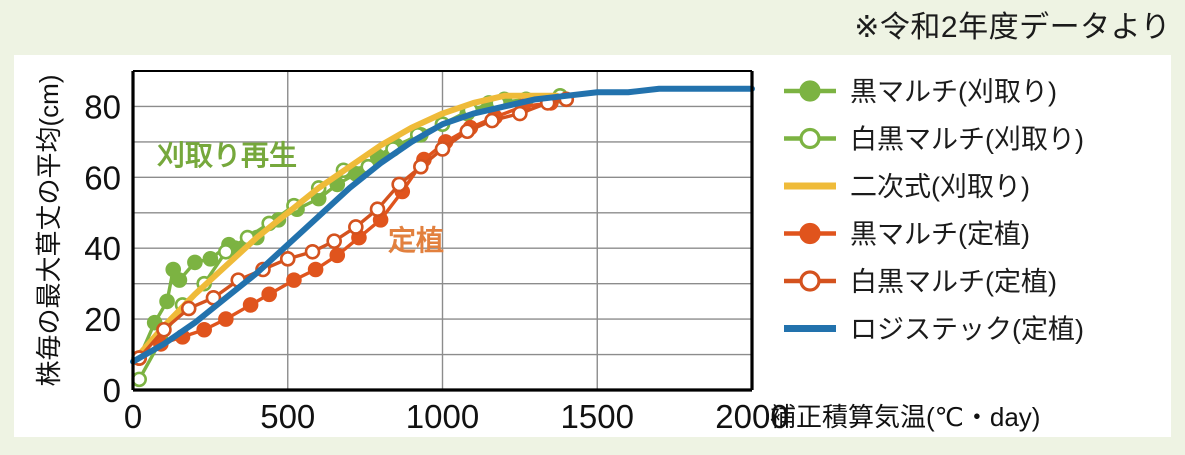  I want to click on source-note: ※令和2年度データより, so click(1012, 27).